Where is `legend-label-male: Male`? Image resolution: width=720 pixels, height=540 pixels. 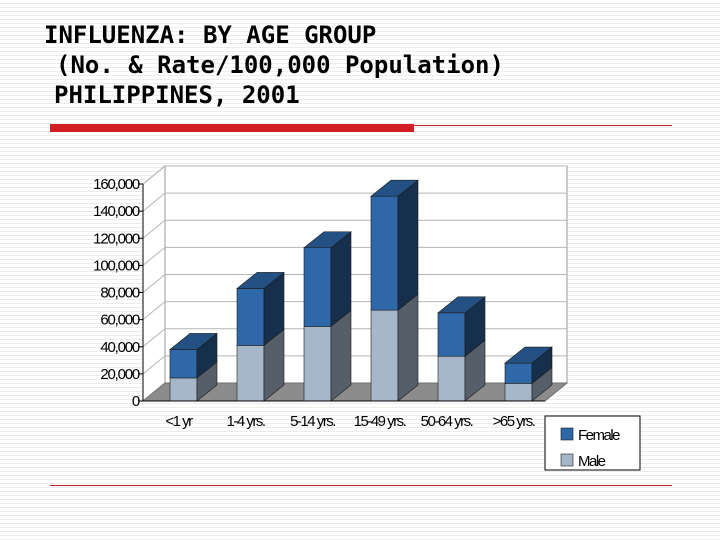
legend-label-male: Male is located at coordinates (592, 461).